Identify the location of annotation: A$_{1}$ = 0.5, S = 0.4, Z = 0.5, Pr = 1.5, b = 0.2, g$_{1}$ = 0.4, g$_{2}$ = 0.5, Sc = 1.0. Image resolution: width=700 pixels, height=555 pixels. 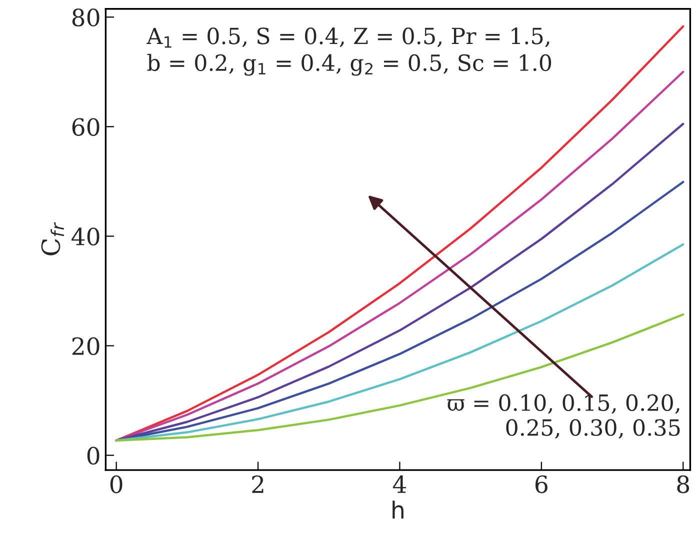
(349, 52).